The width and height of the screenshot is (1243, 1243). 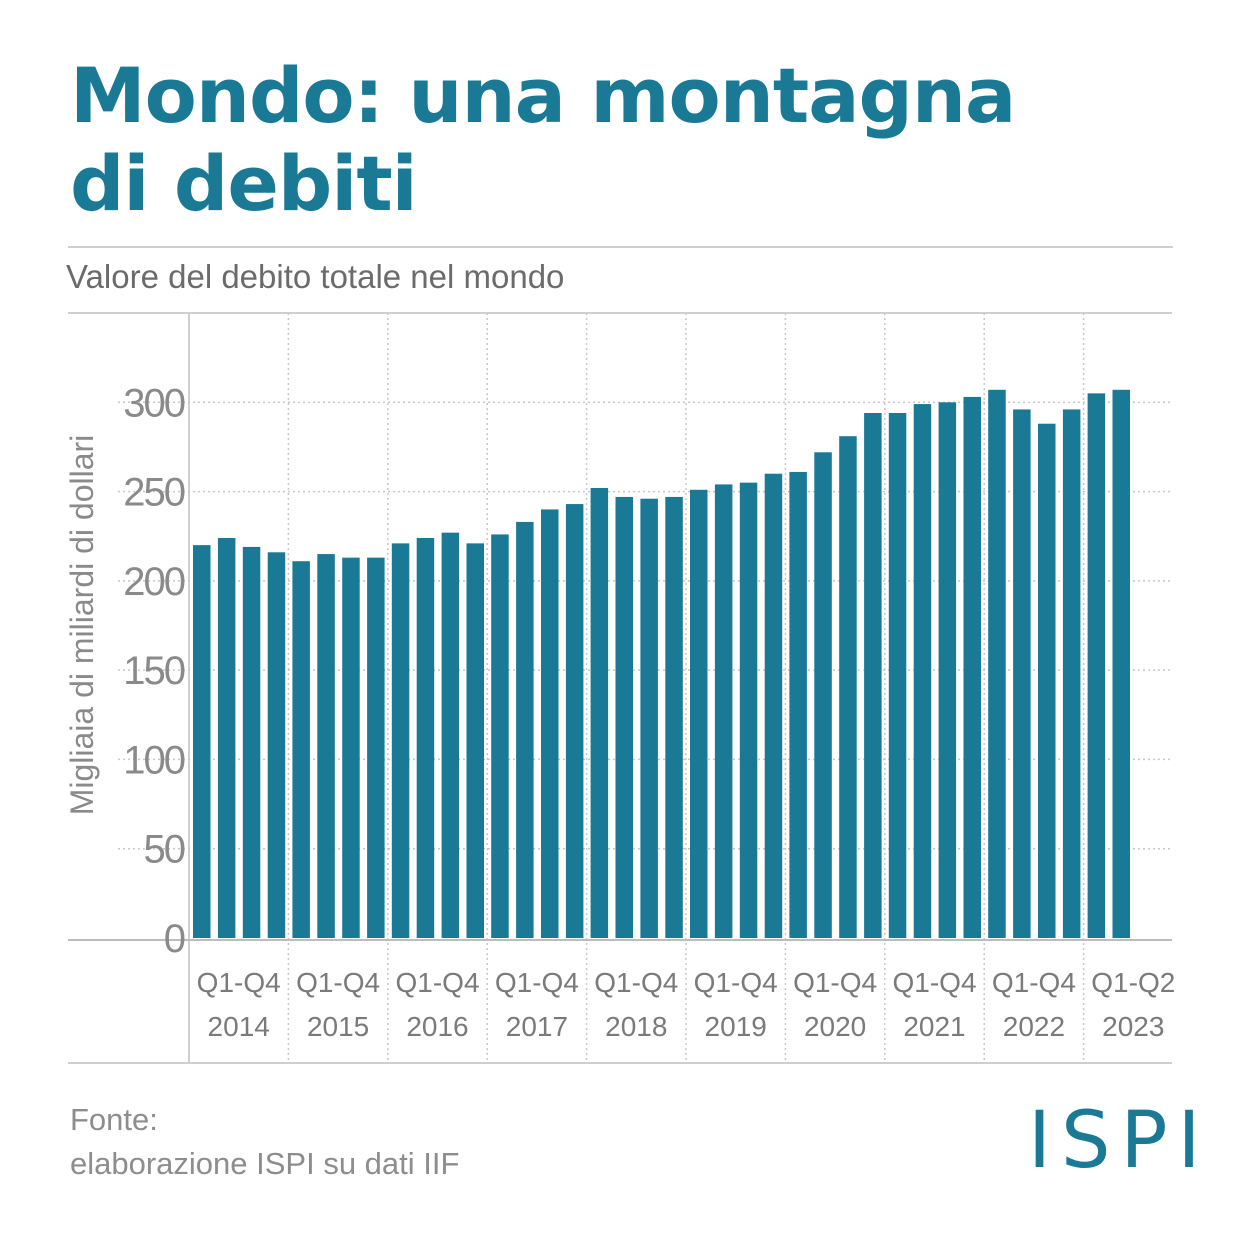 What do you see at coordinates (114, 1119) in the screenshot?
I see `source-label: Fonte:` at bounding box center [114, 1119].